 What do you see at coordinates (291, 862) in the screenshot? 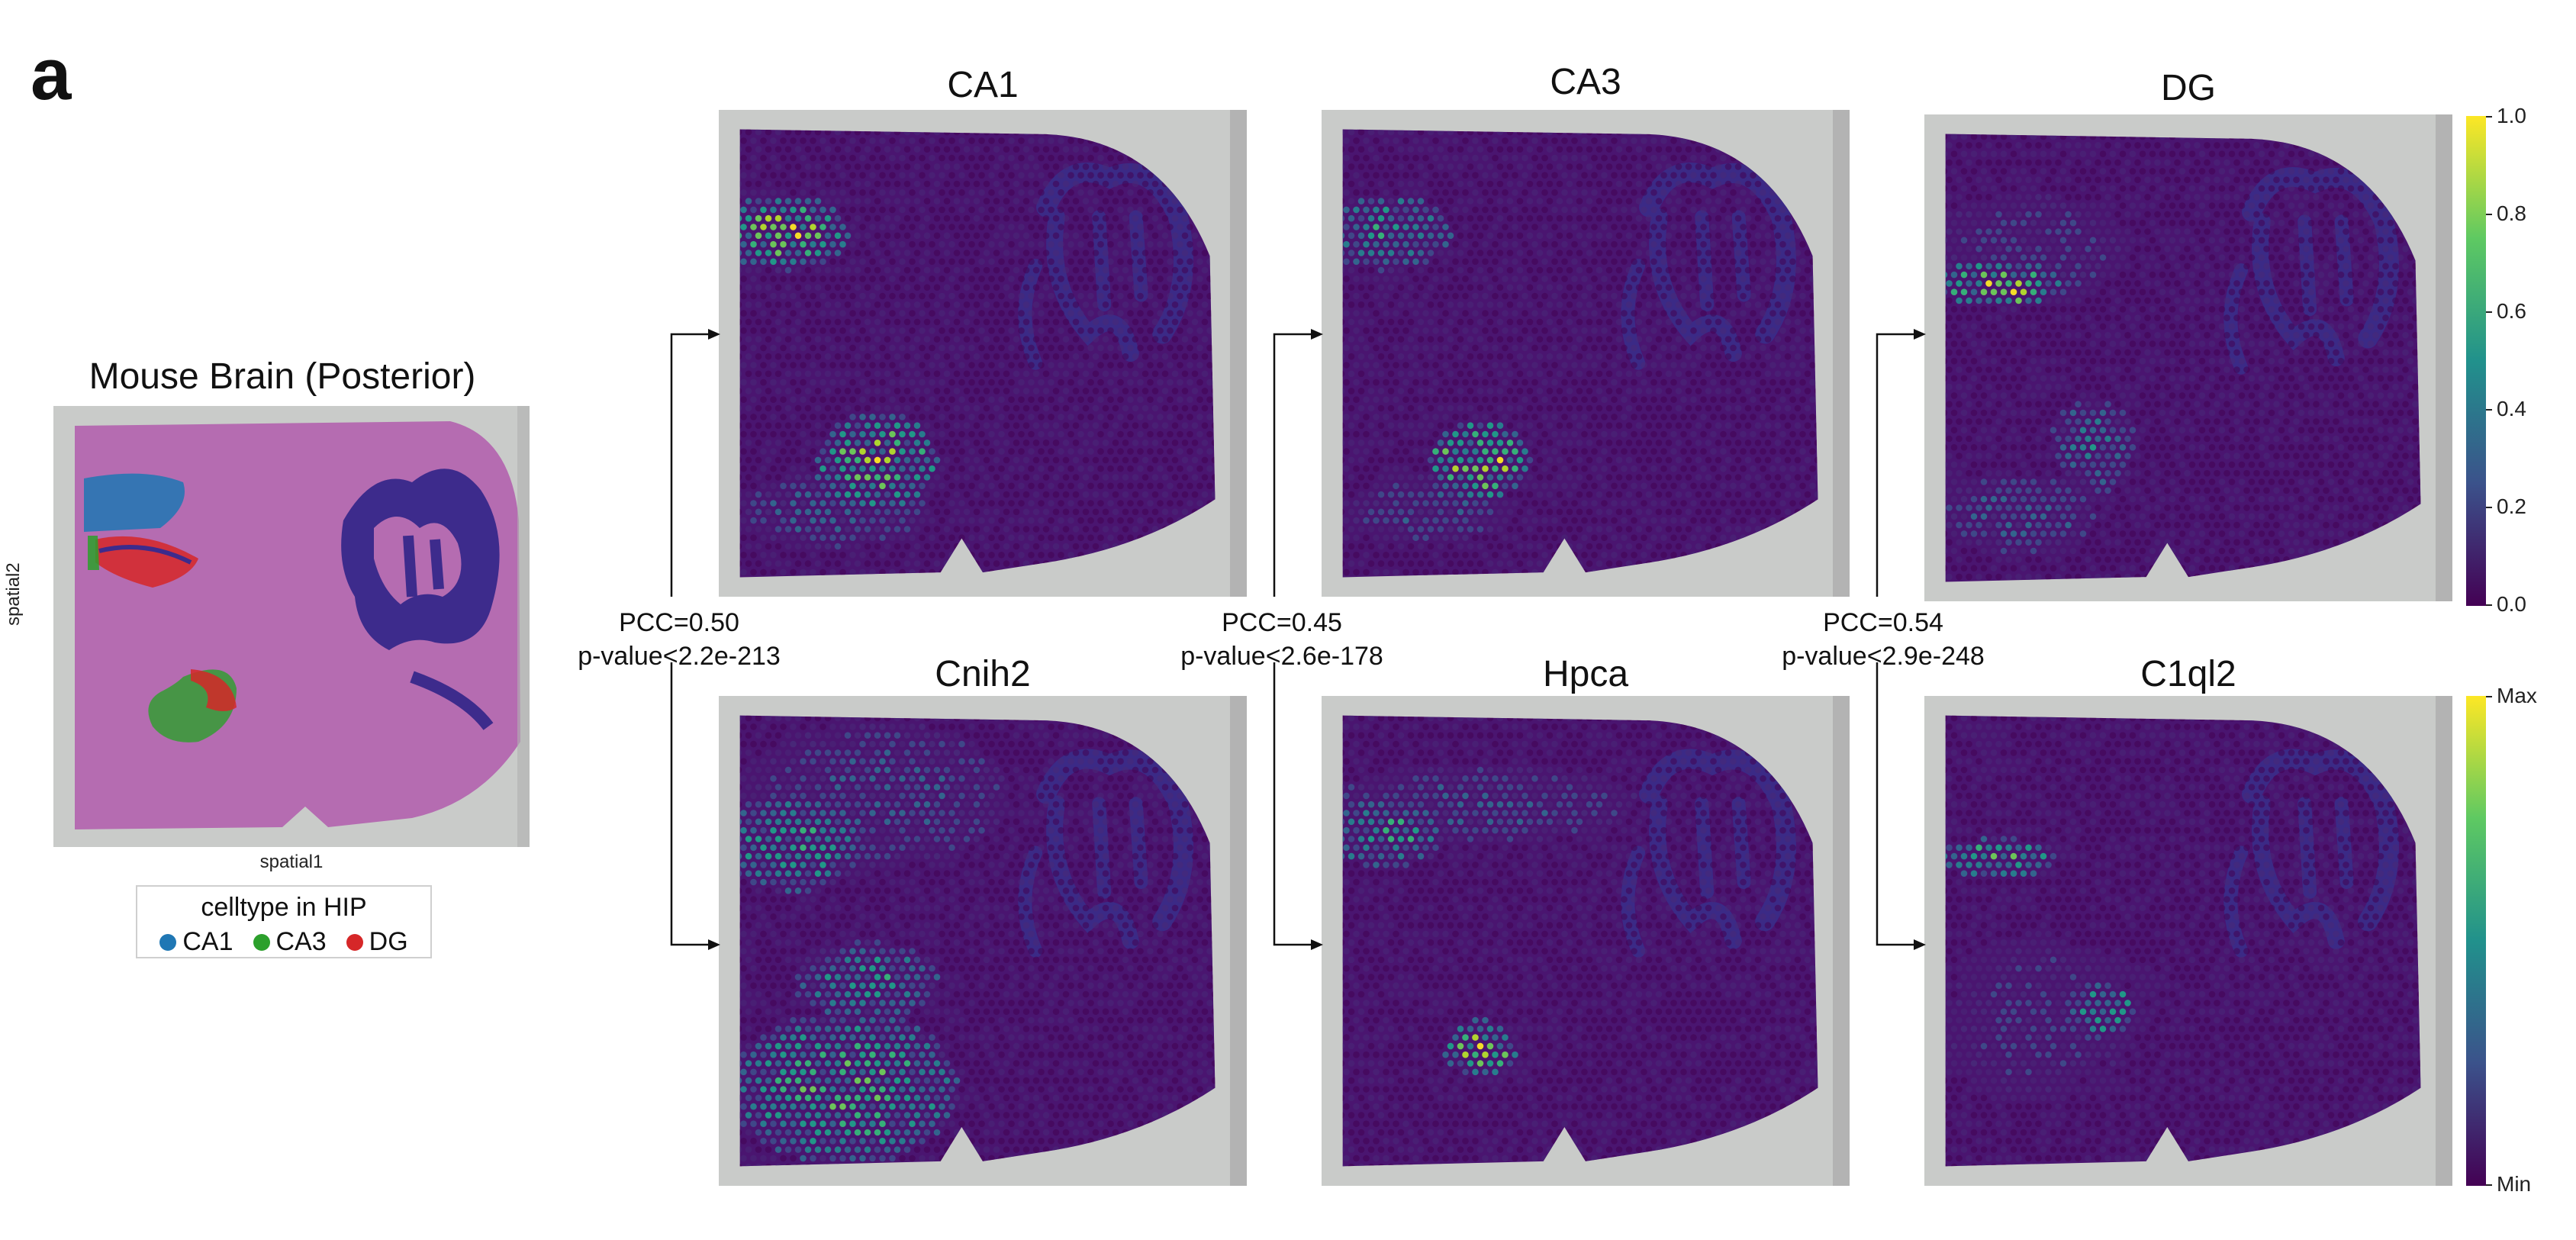
I see `overview-xlabel: spatial1` at bounding box center [291, 862].